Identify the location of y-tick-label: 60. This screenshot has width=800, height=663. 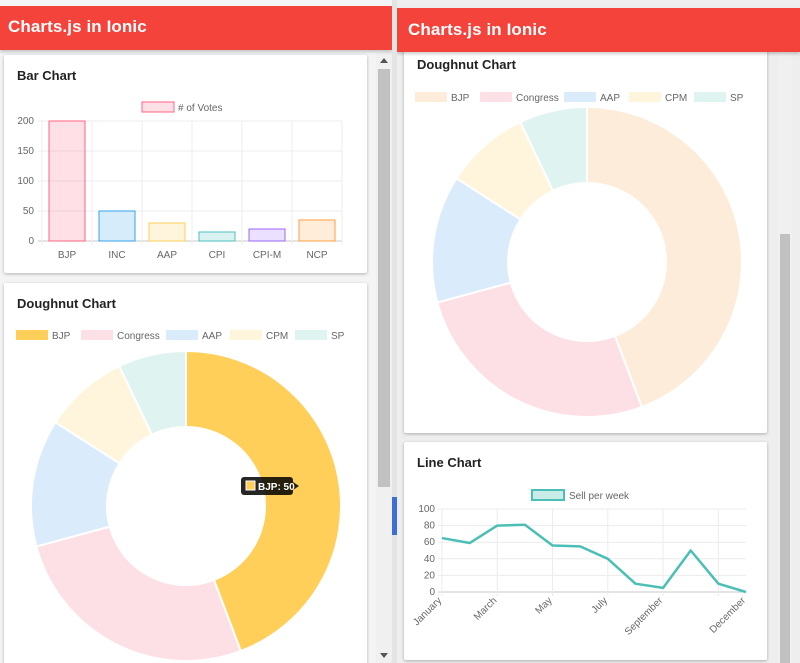
(430, 542).